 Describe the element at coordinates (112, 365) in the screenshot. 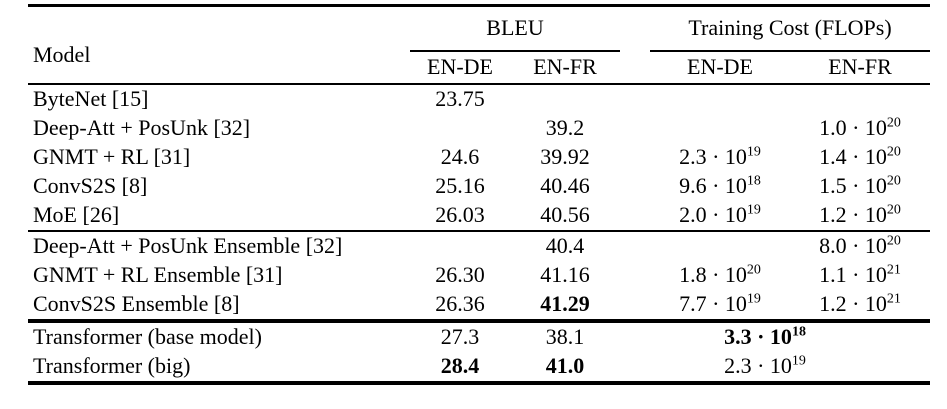

I see `model-cell: Transformer (big)` at that location.